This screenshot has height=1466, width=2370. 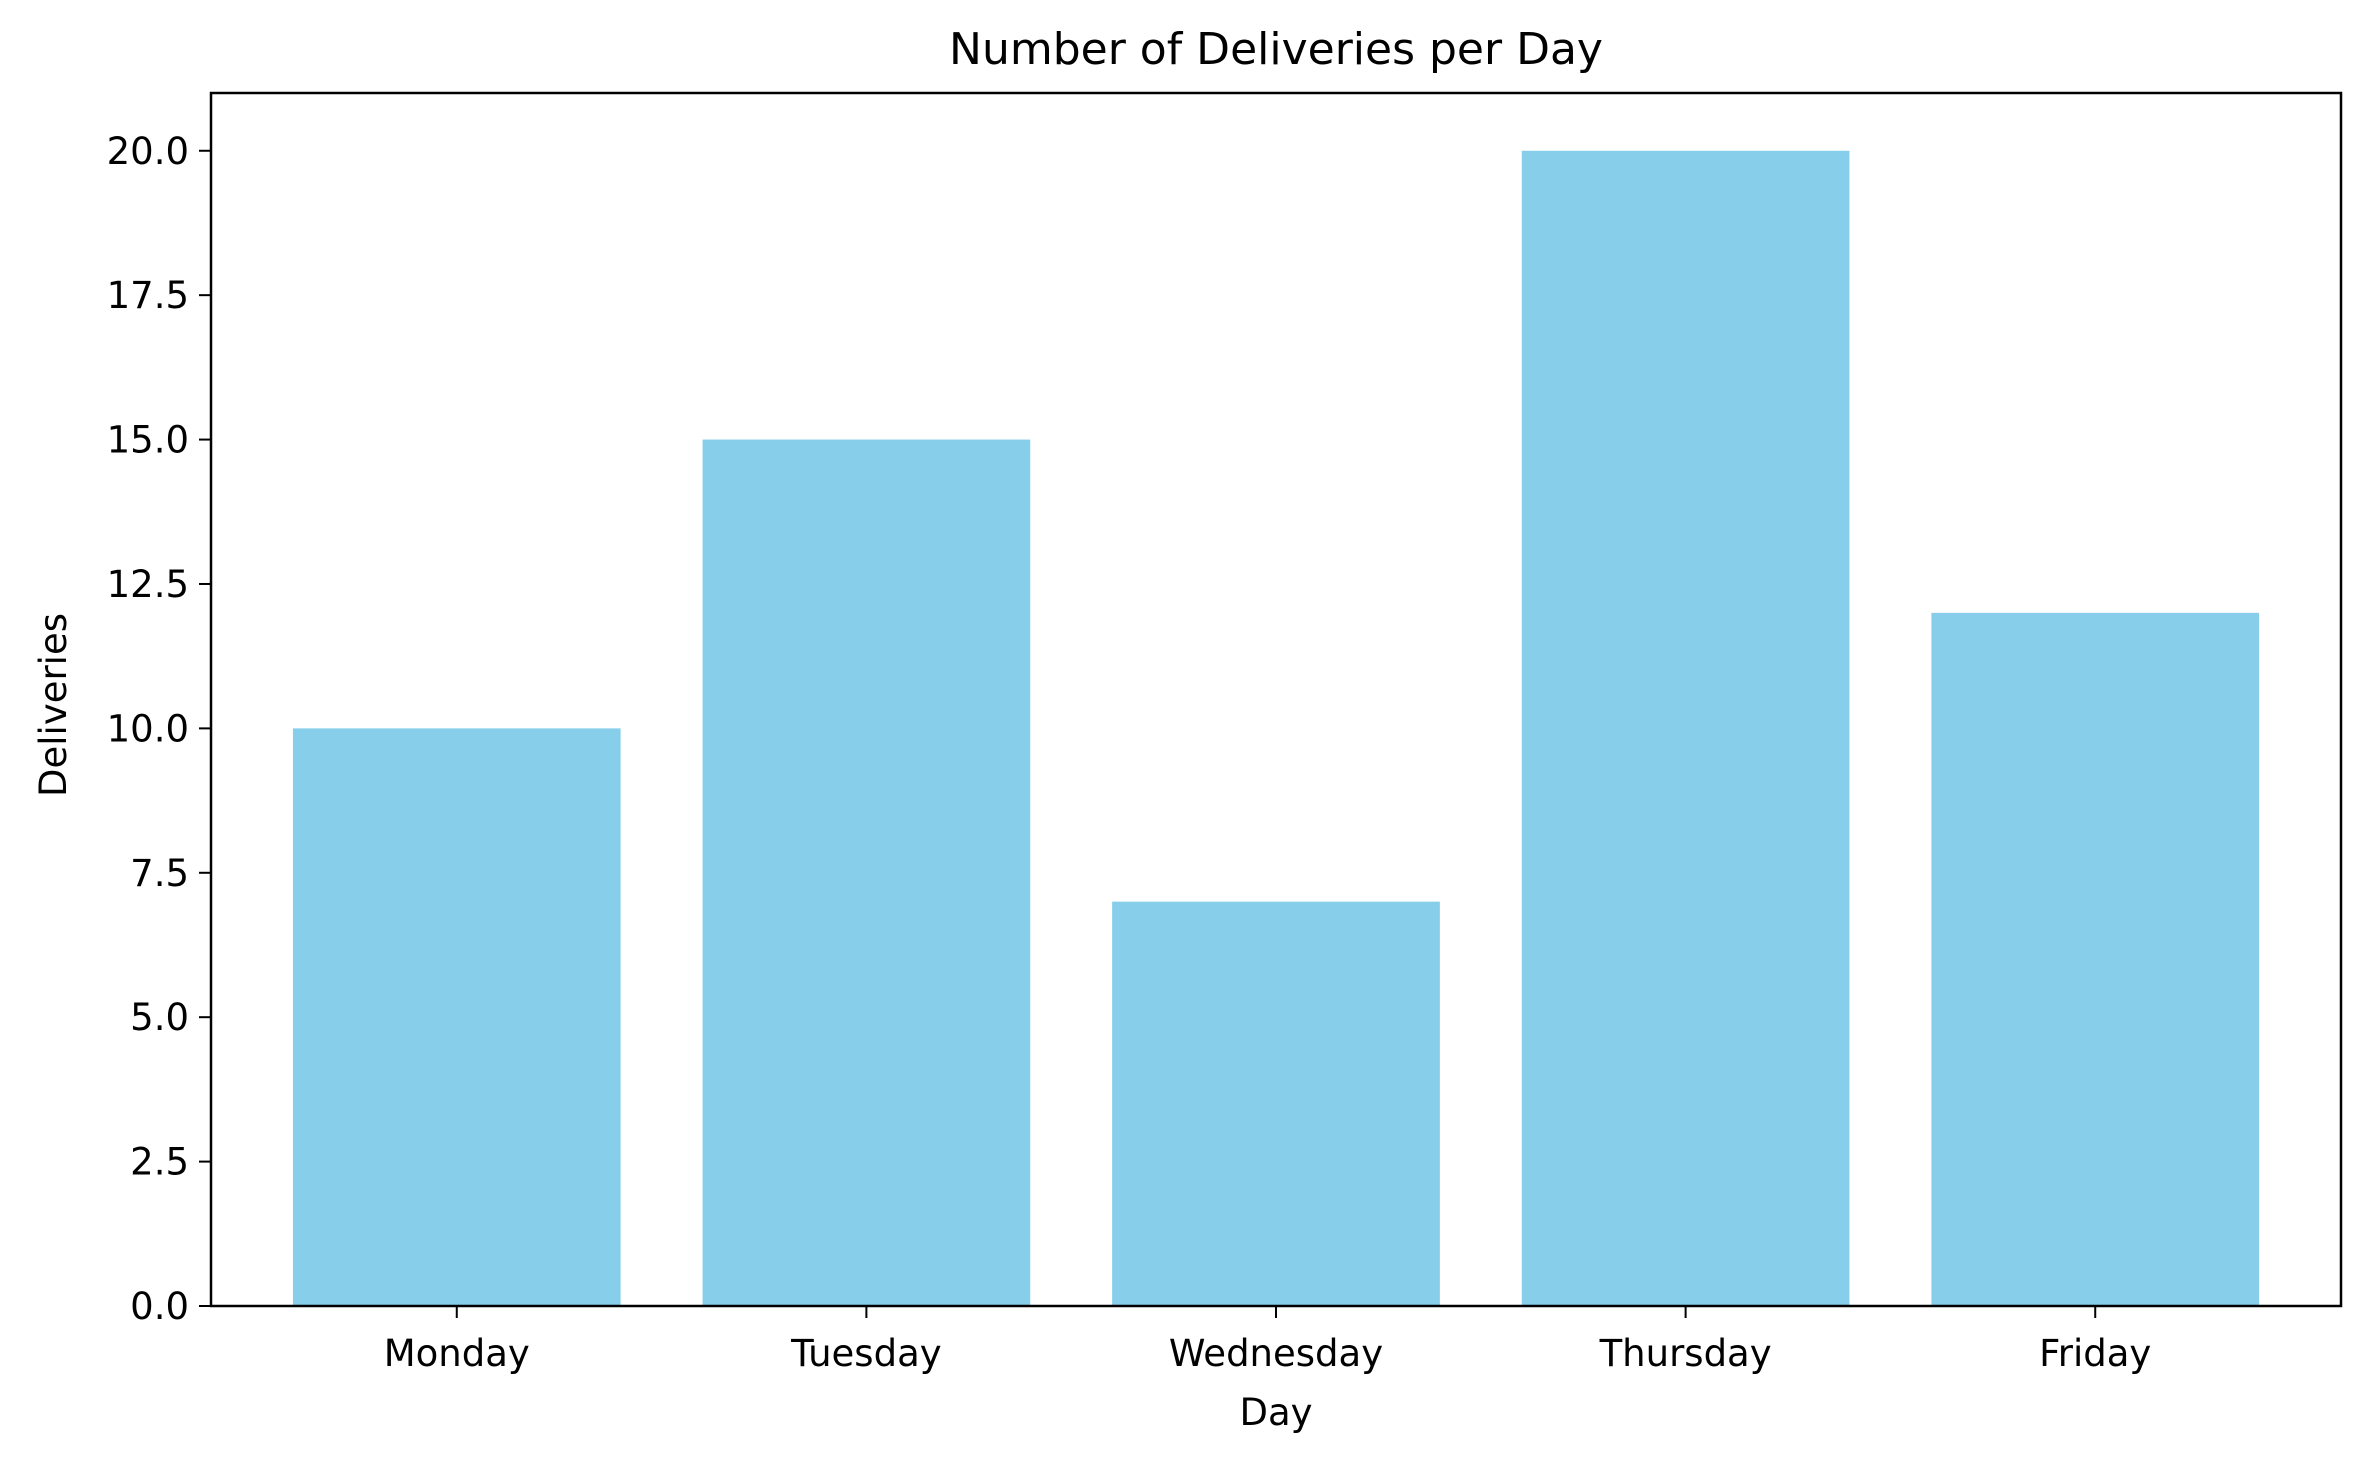 What do you see at coordinates (1276, 1103) in the screenshot?
I see `bar-wednesday` at bounding box center [1276, 1103].